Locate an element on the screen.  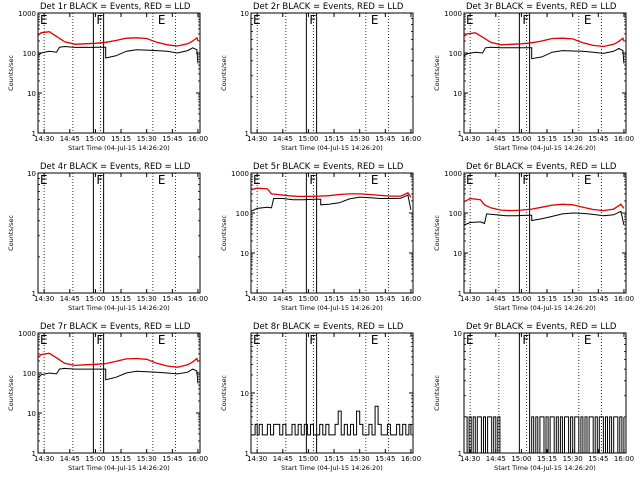
chart-title: Det 6r BLACK = Events, RED = LLD is located at coordinates (541, 167).